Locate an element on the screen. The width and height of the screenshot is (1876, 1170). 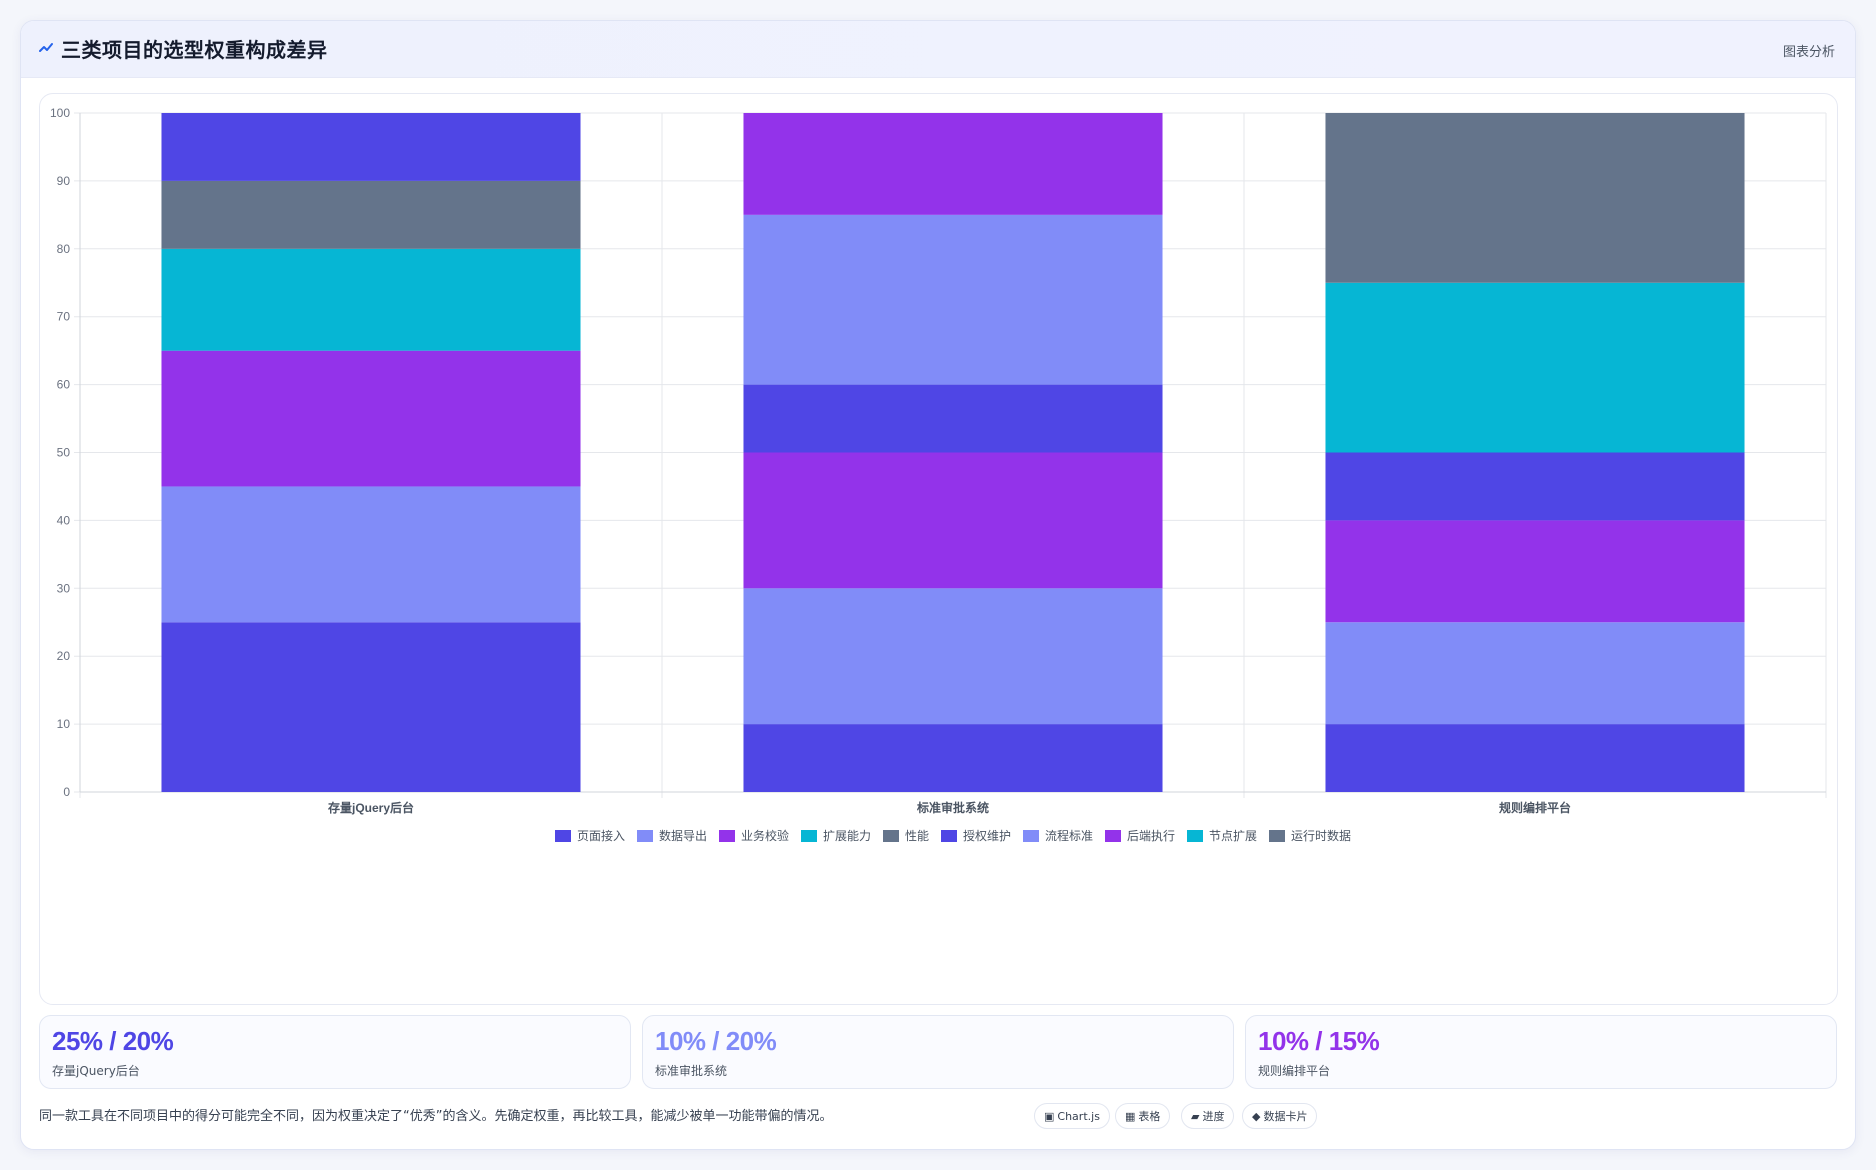
diamond-icon: ◆ is located at coordinates (1256, 1116).